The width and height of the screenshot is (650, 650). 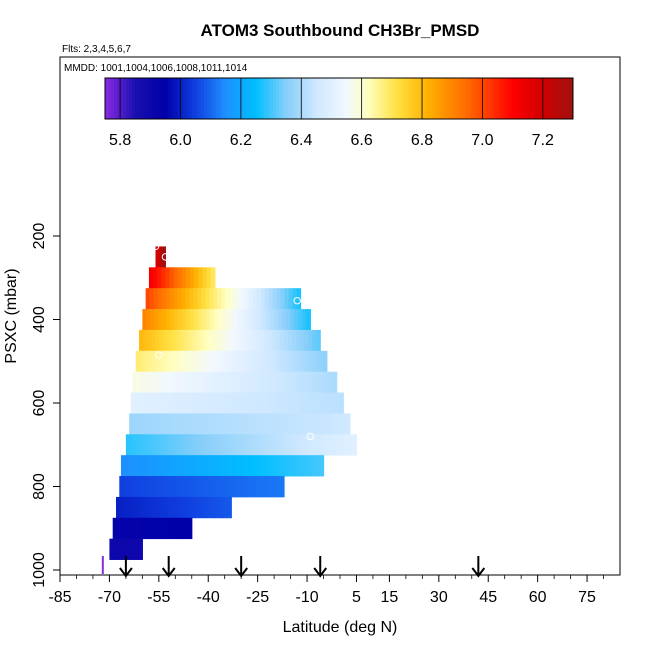 What do you see at coordinates (158, 257) in the screenshot?
I see `heatmap-cell-row0` at bounding box center [158, 257].